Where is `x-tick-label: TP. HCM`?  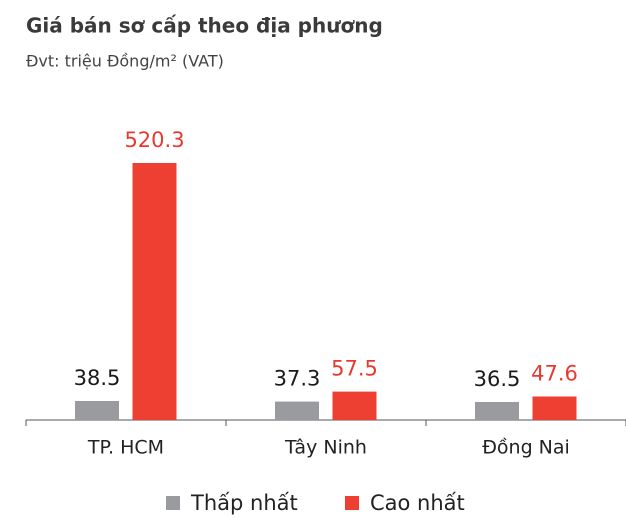 x-tick-label: TP. HCM is located at coordinates (125, 448).